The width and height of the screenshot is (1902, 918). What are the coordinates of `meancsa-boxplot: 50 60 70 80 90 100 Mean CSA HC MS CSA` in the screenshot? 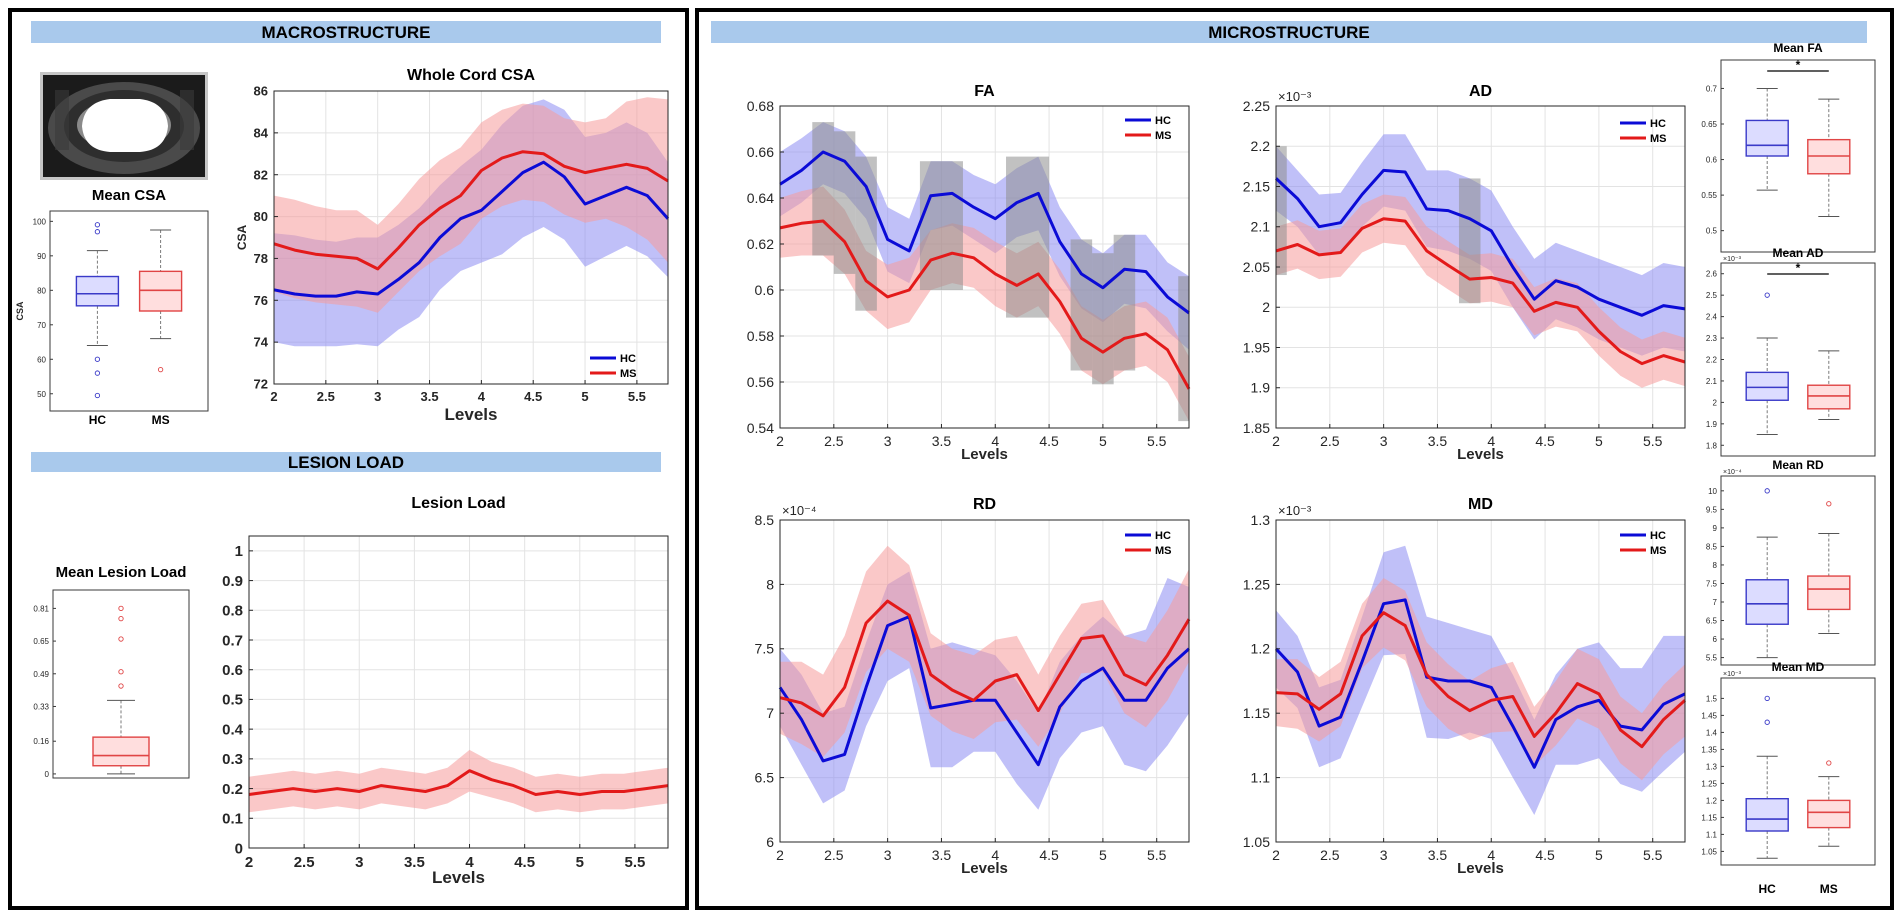 It's located at (112, 307).